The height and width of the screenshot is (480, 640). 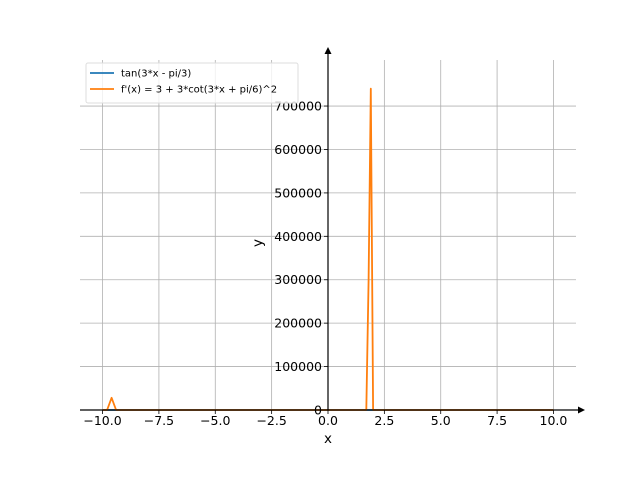 What do you see at coordinates (156, 74) in the screenshot?
I see `legend-label: tan(3*x - pi/3)` at bounding box center [156, 74].